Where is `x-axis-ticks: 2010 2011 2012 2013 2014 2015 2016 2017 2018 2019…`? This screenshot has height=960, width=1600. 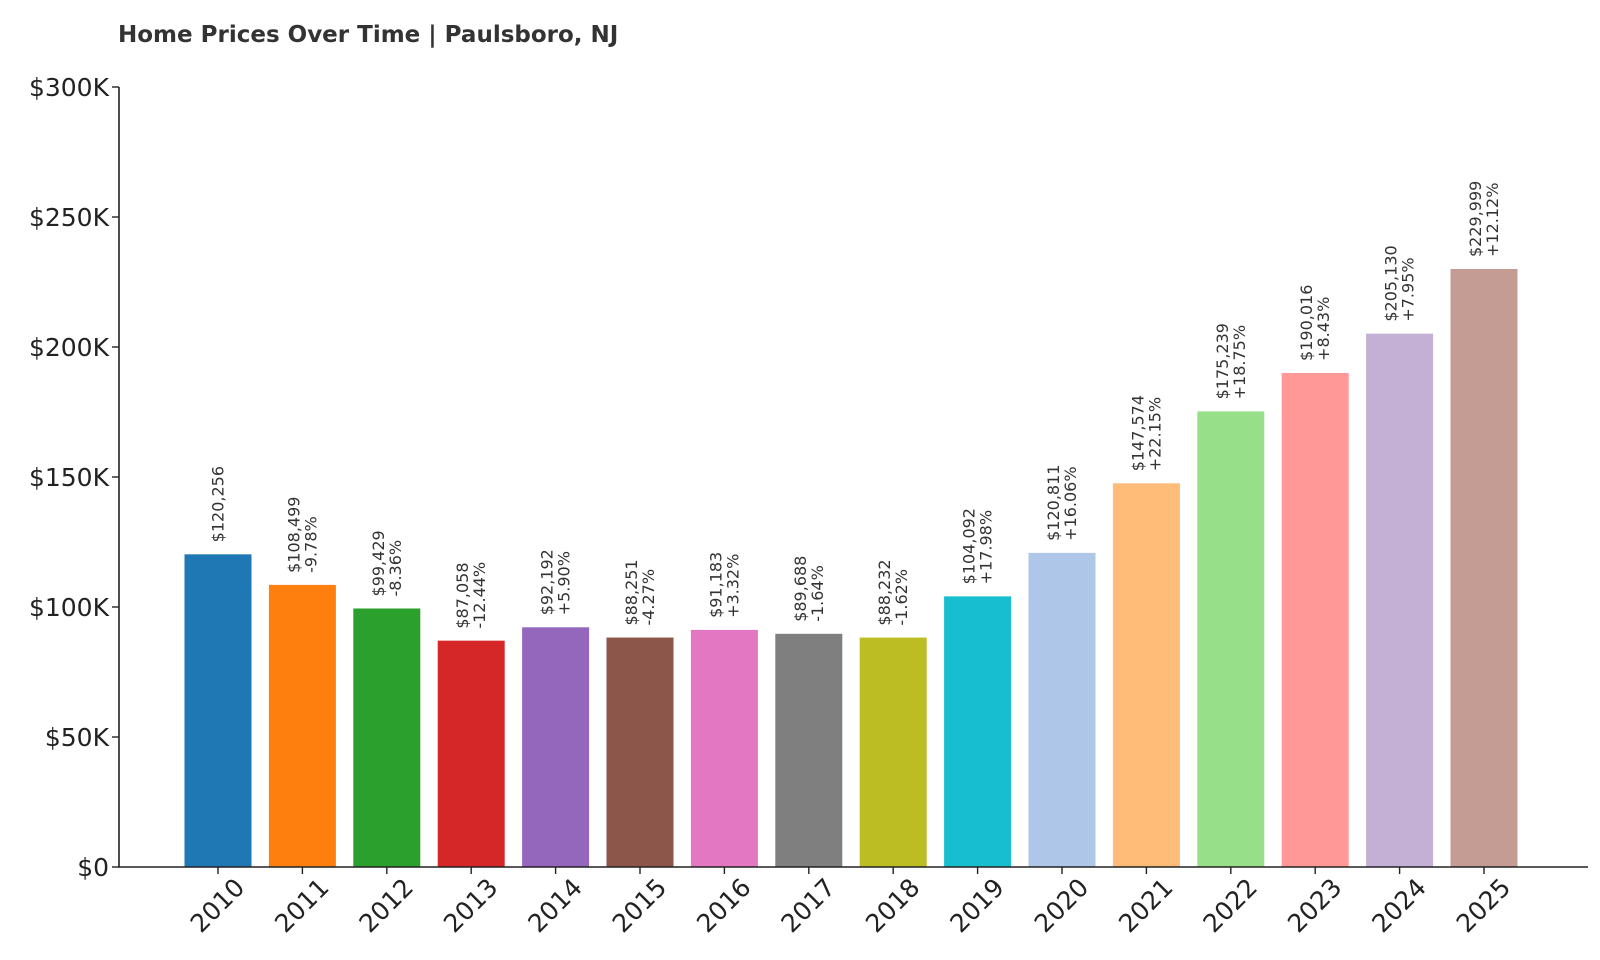 x-axis-ticks: 2010 2011 2012 2013 2014 2015 2016 2017 2018 2019… is located at coordinates (850, 902).